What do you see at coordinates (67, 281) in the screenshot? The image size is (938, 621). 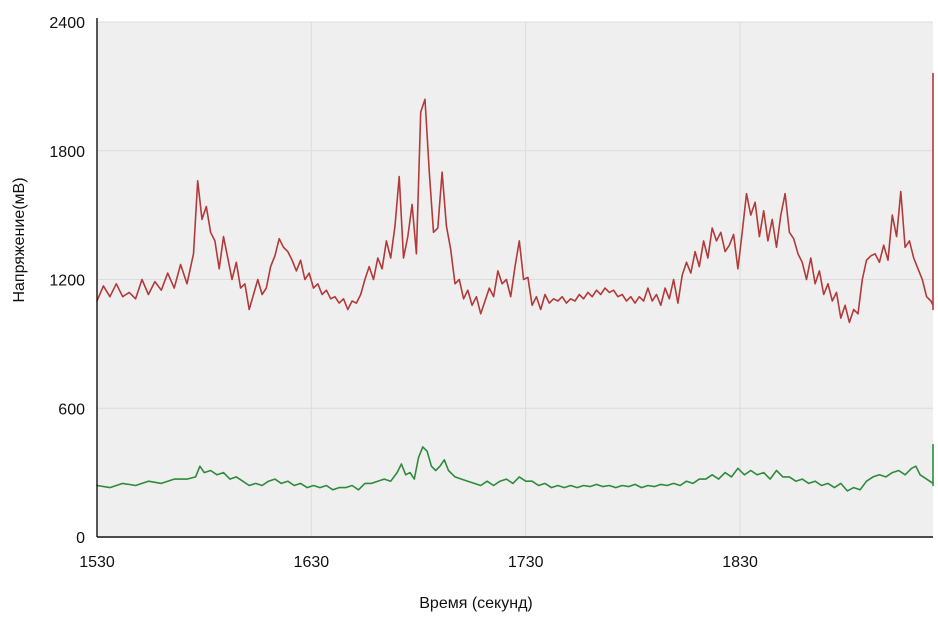 I see `y-tick-label: 1200` at bounding box center [67, 281].